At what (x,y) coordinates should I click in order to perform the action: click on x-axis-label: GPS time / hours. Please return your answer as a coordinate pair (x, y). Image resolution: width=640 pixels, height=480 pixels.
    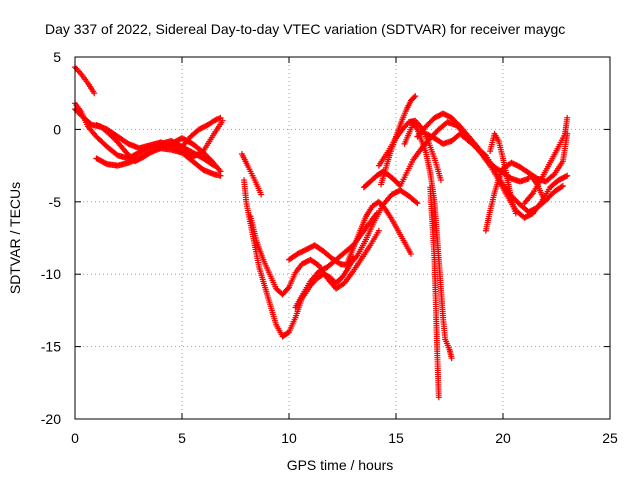
    Looking at the image, I should click on (340, 465).